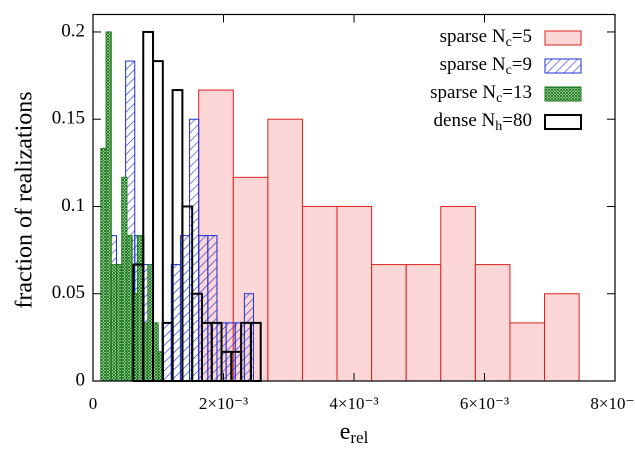 This screenshot has width=635, height=458. Describe the element at coordinates (484, 403) in the screenshot. I see `x-tick-label: 6×10⁻³` at that location.